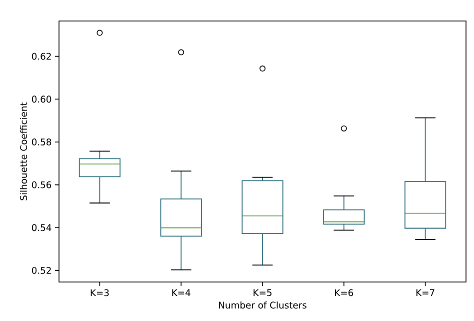 The width and height of the screenshot is (474, 321). Describe the element at coordinates (42, 99) in the screenshot. I see `y-tick-label: 0.60` at that location.